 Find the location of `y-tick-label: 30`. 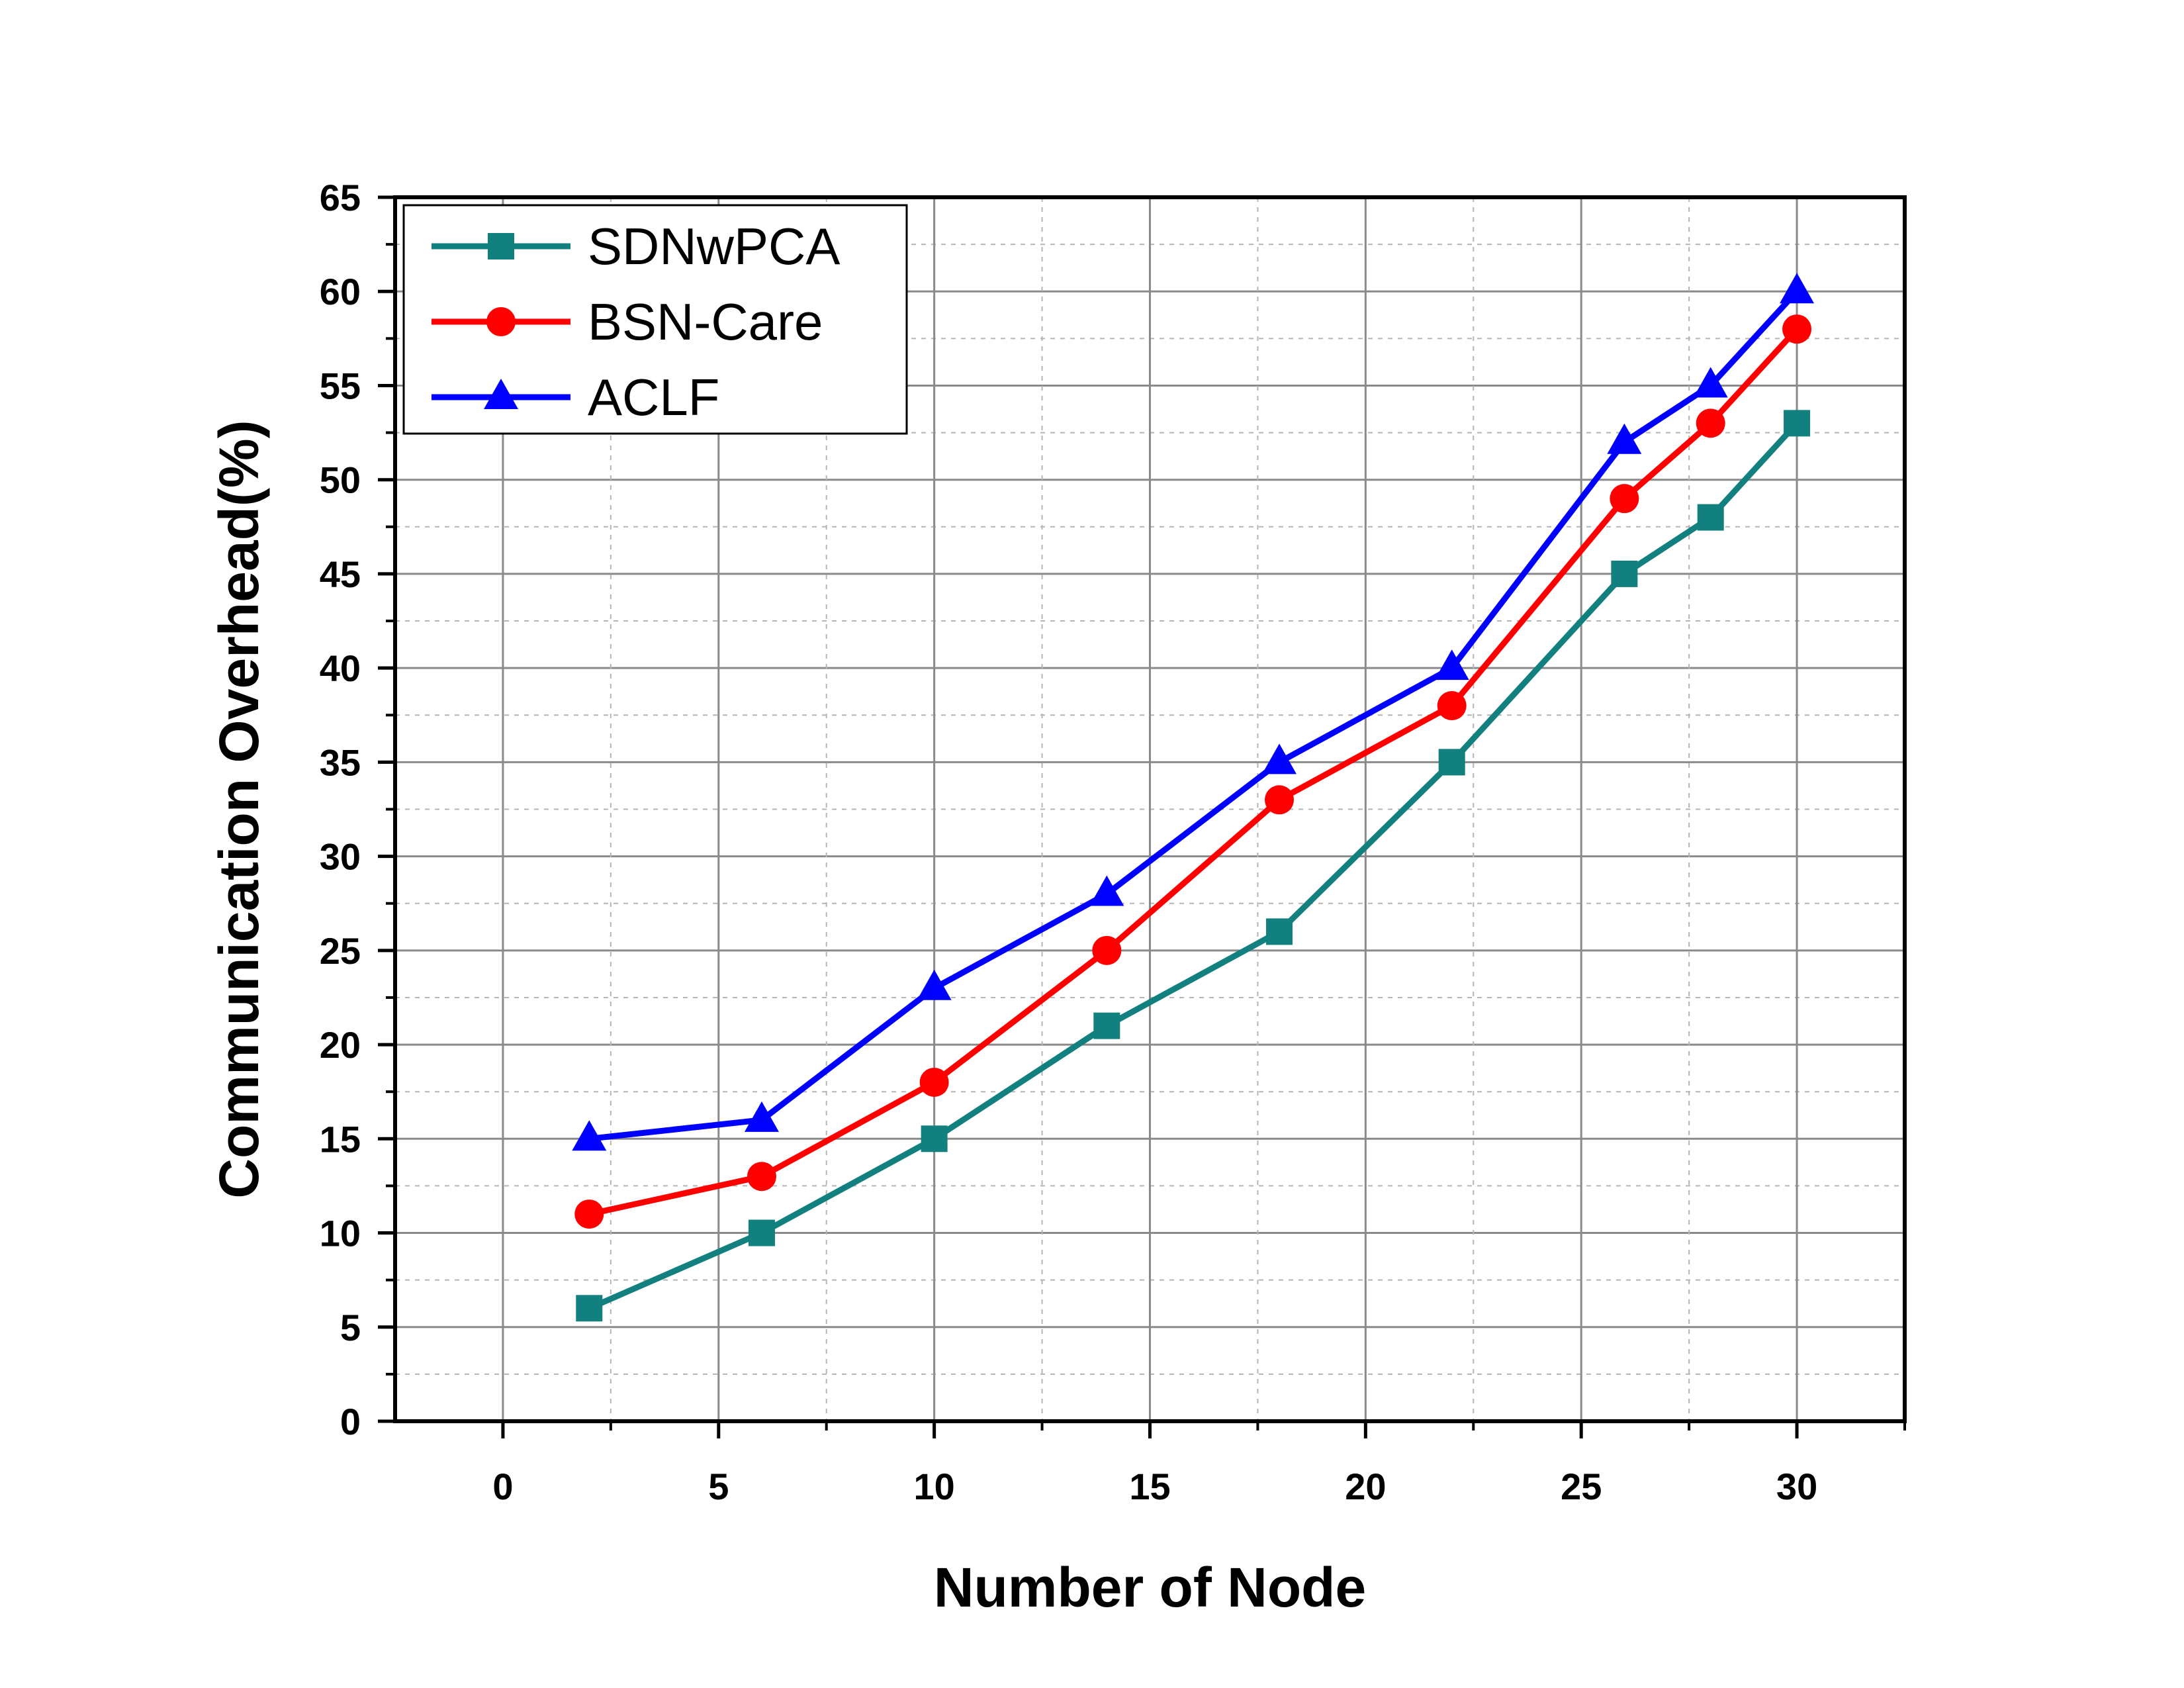

y-tick-label: 30 is located at coordinates (340, 857).